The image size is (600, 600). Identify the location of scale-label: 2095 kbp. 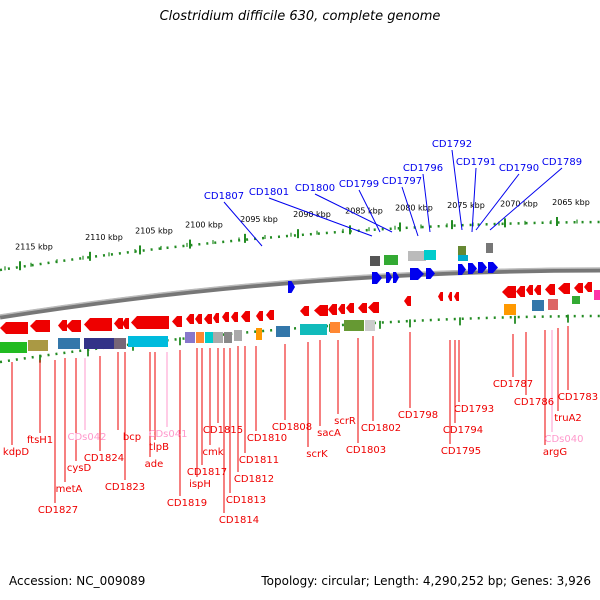
(259, 219).